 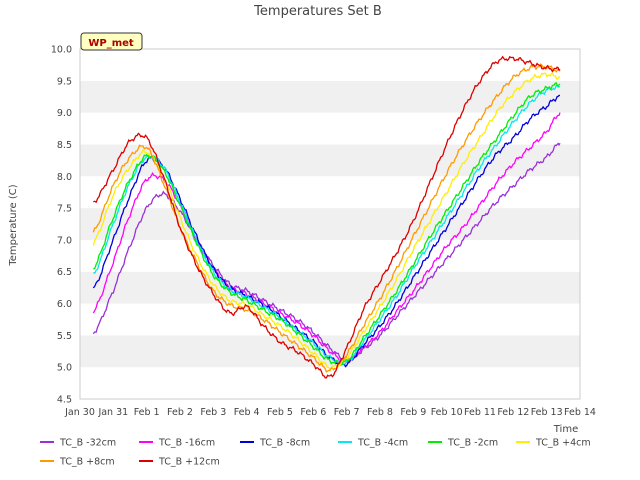 I want to click on y-axis-label: Temperature (C), so click(x=13, y=225).